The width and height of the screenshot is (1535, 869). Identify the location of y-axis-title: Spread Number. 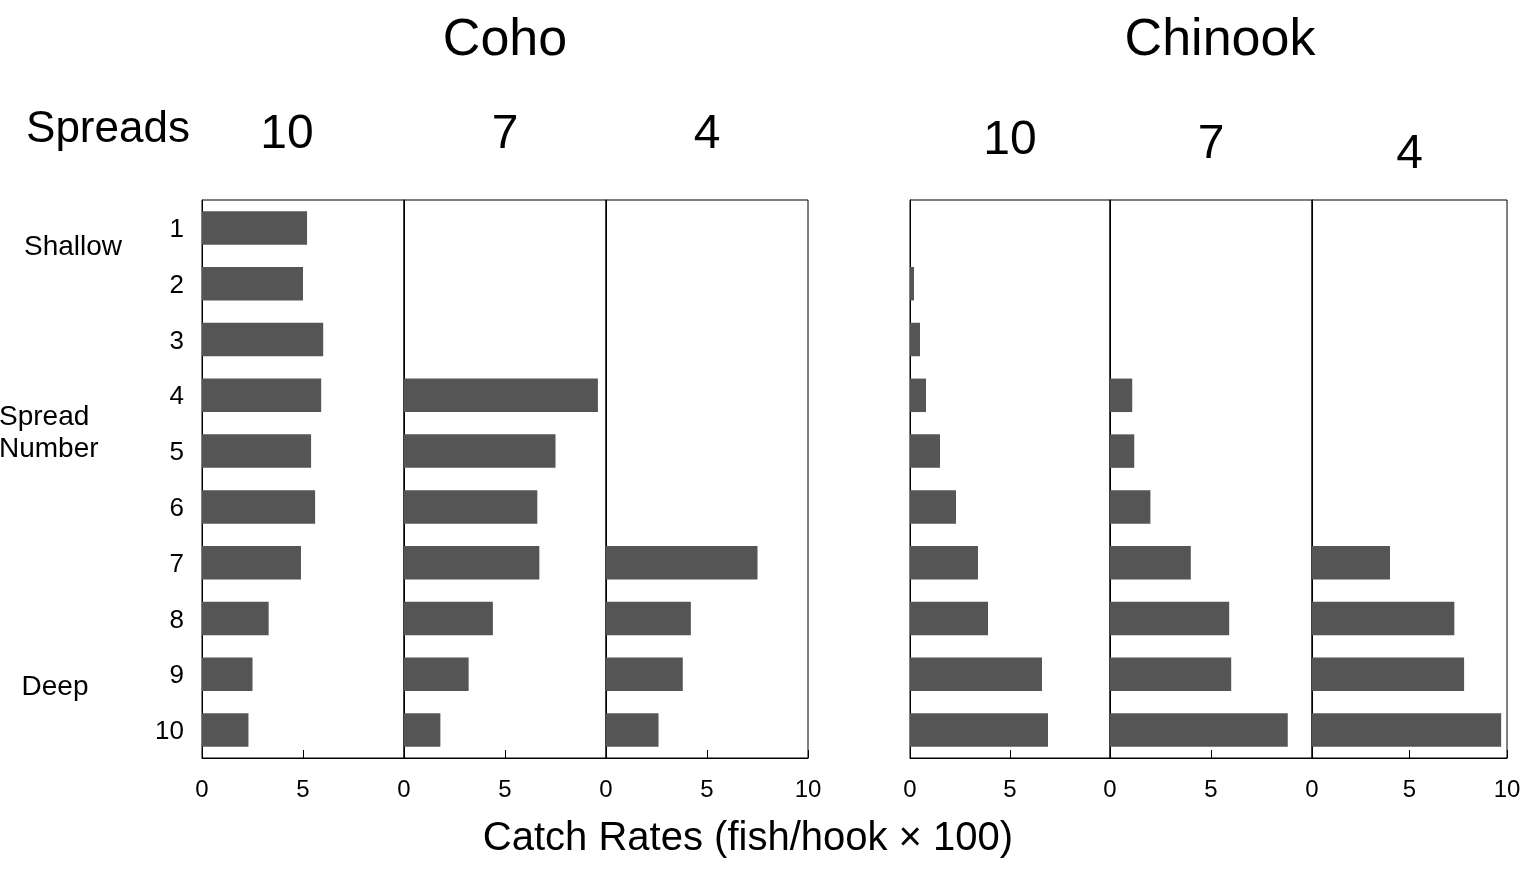
(50, 432).